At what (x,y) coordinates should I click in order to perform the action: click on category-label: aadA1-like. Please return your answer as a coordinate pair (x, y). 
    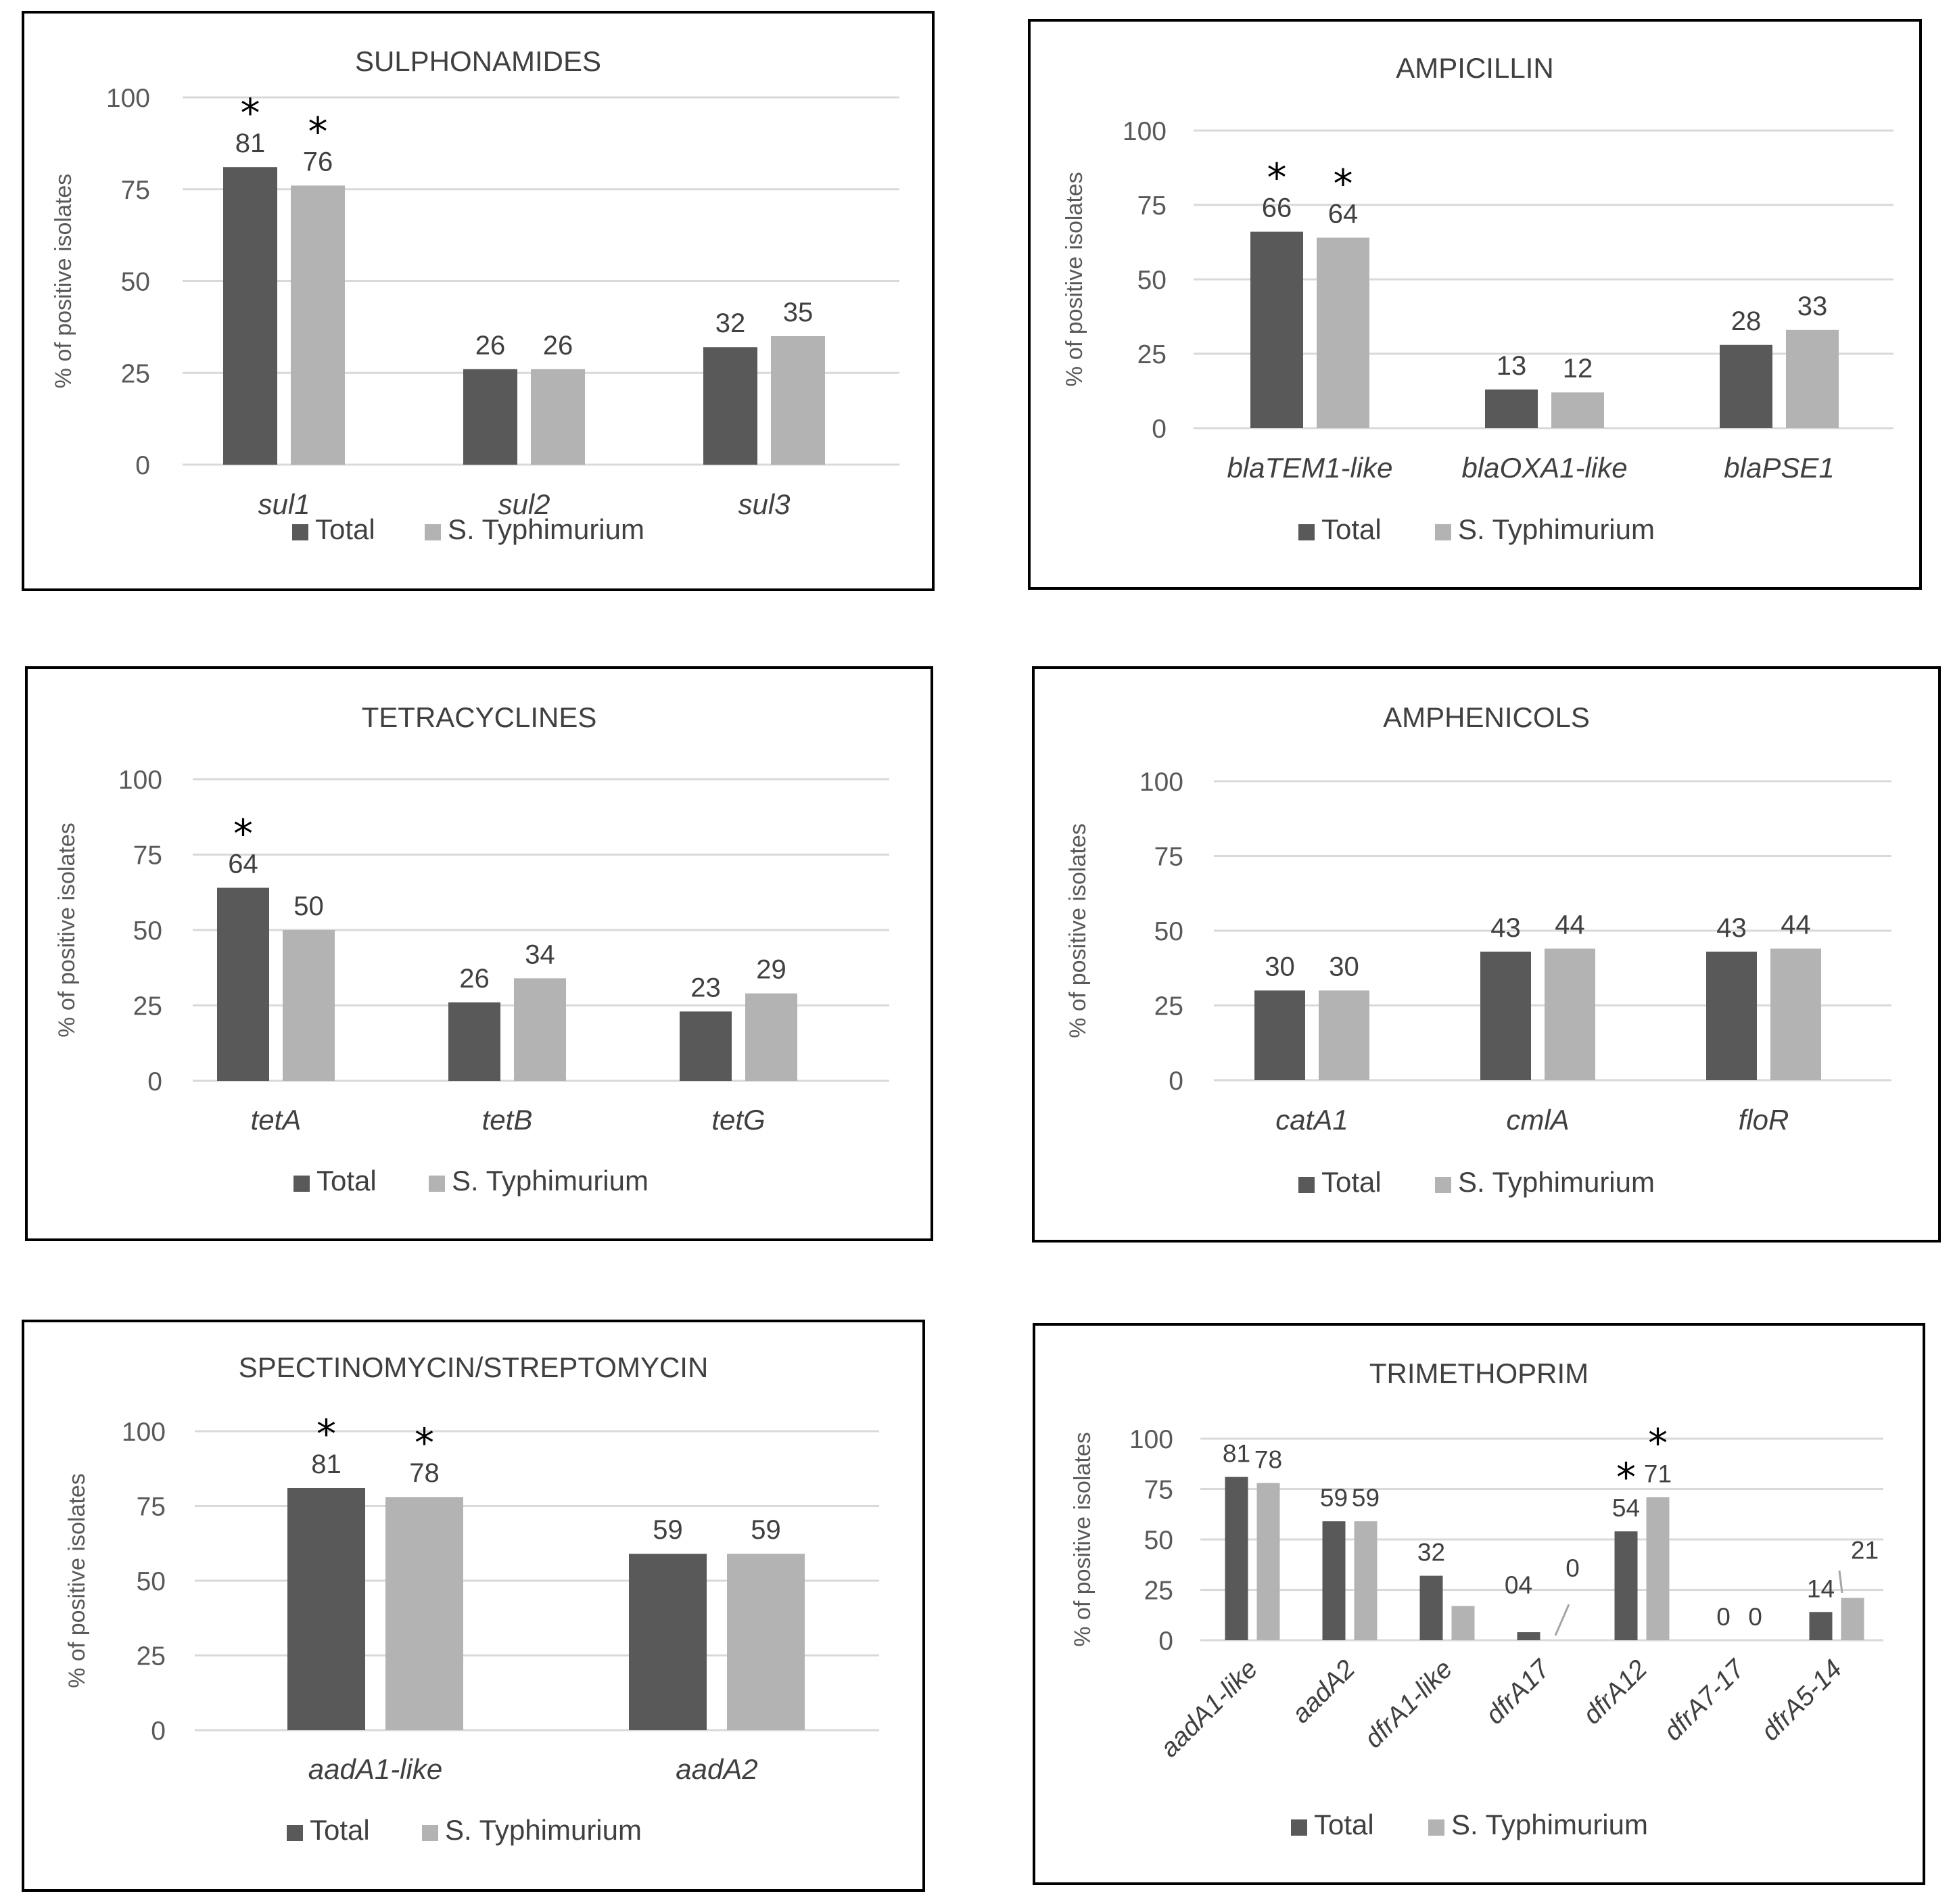
    Looking at the image, I should click on (375, 1769).